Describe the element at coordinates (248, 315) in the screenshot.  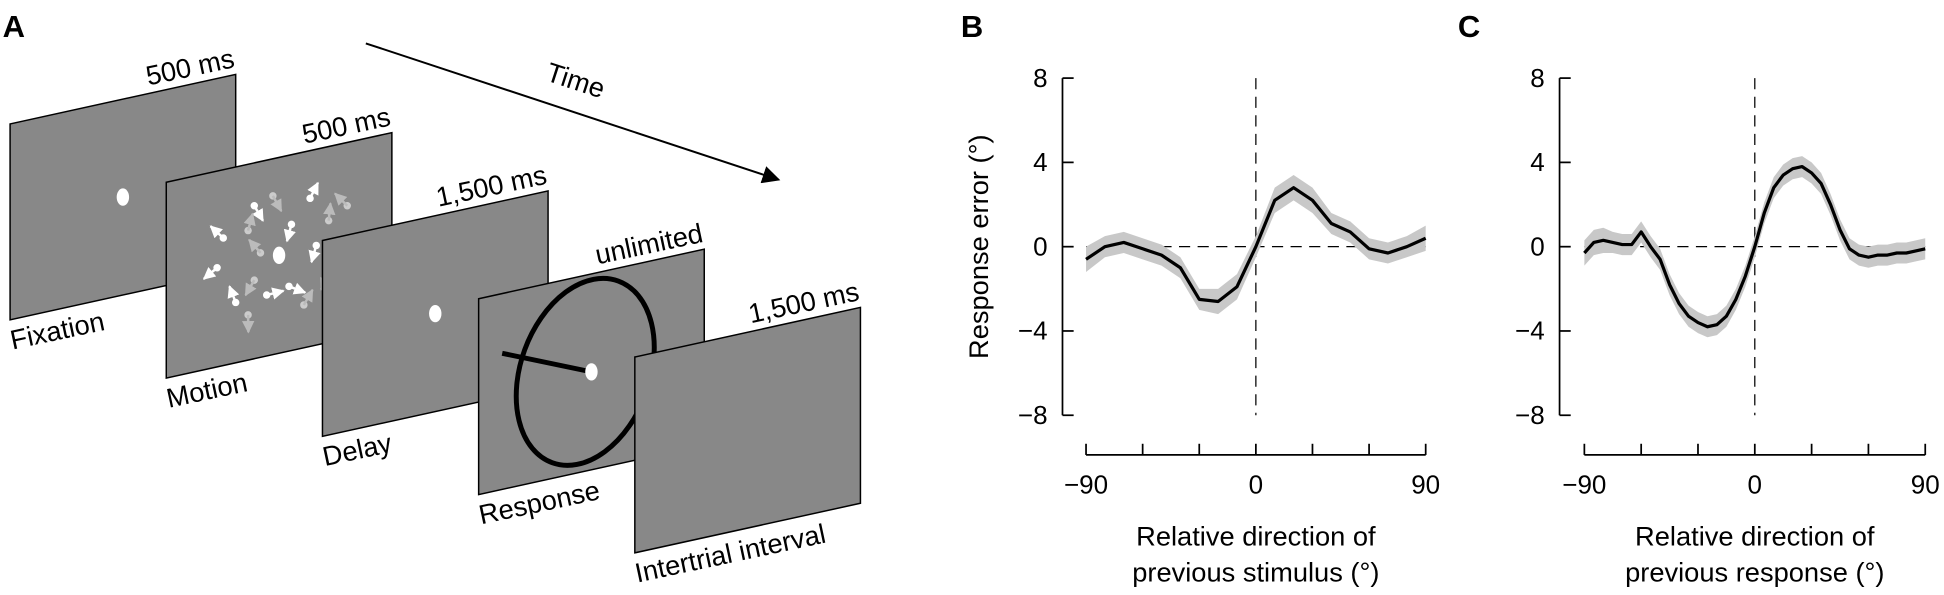
I see `dot` at that location.